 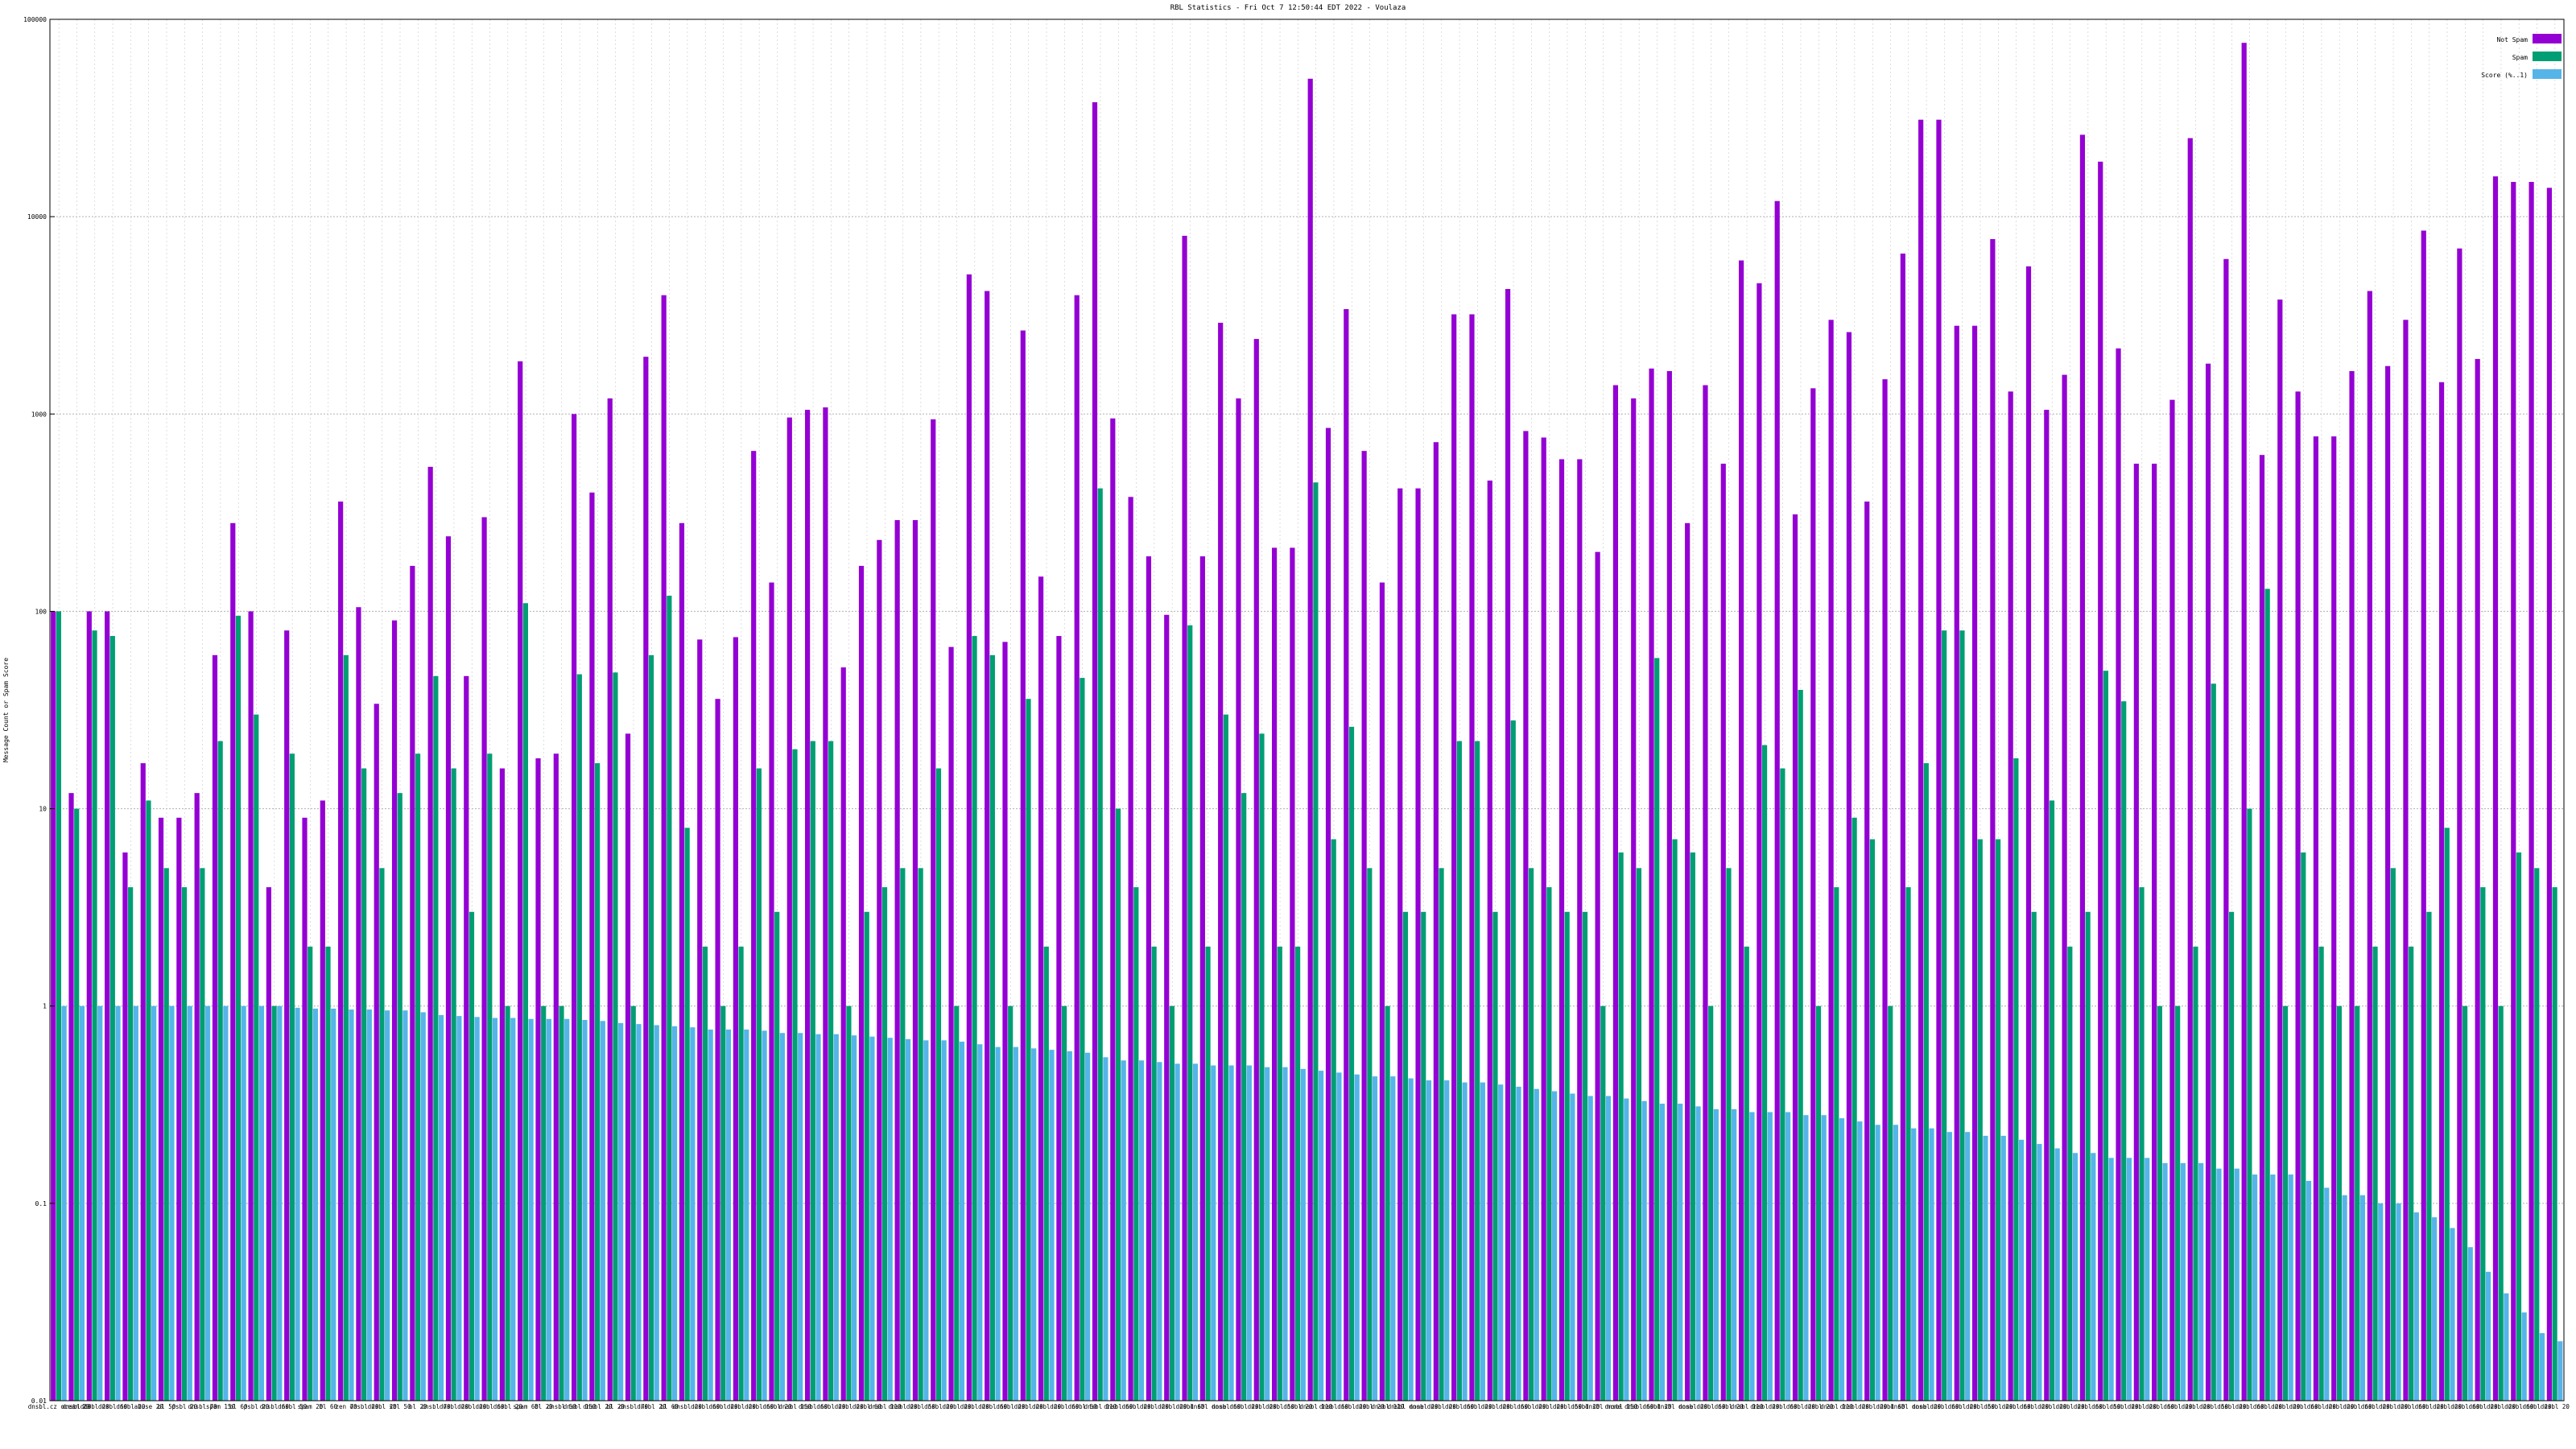 I want to click on x-tick-label: abuse 20, so click(x=149, y=1406).